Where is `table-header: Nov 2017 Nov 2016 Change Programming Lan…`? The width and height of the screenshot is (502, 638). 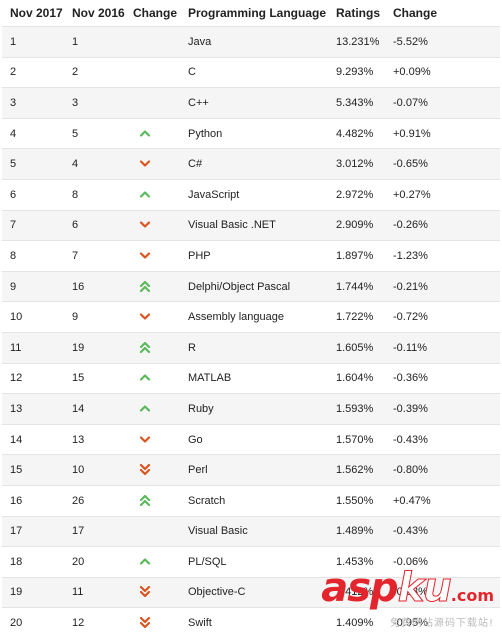
table-header: Nov 2017 Nov 2016 Change Programming Lan… is located at coordinates (251, 13).